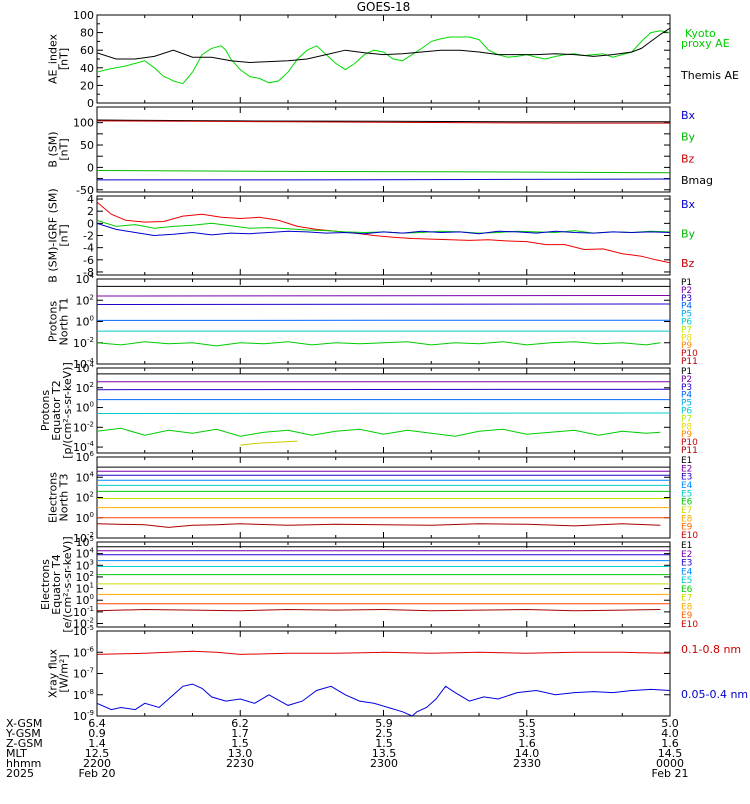 This screenshot has width=750, height=804. I want to click on y-axis-label: [p/(cm²-s-sr-keV)], so click(67, 410).